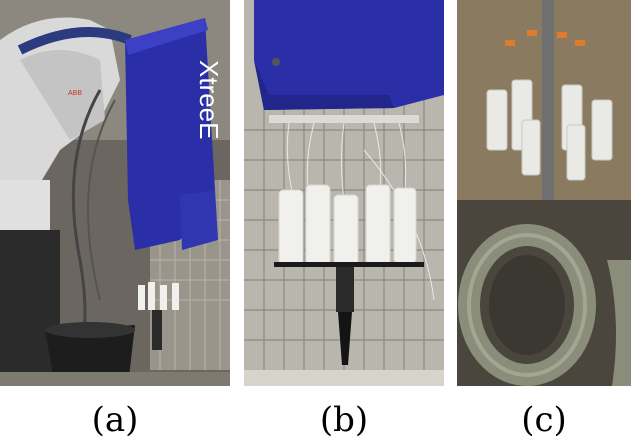  What do you see at coordinates (544, 420) in the screenshot?
I see `caption-c: (c)` at bounding box center [544, 420].